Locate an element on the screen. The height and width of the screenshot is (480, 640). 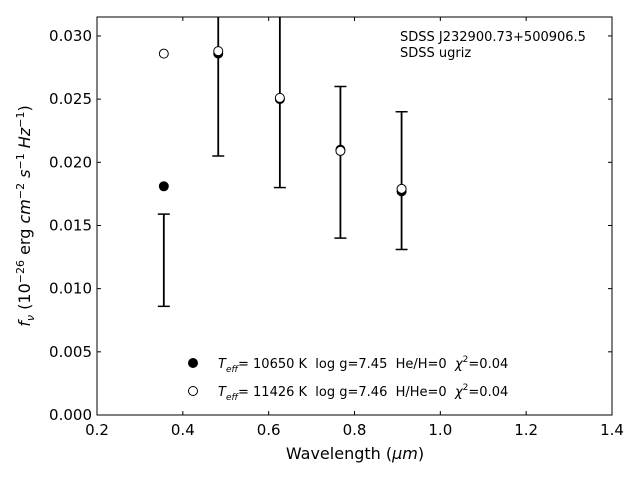
data-points is located at coordinates (282, 121).